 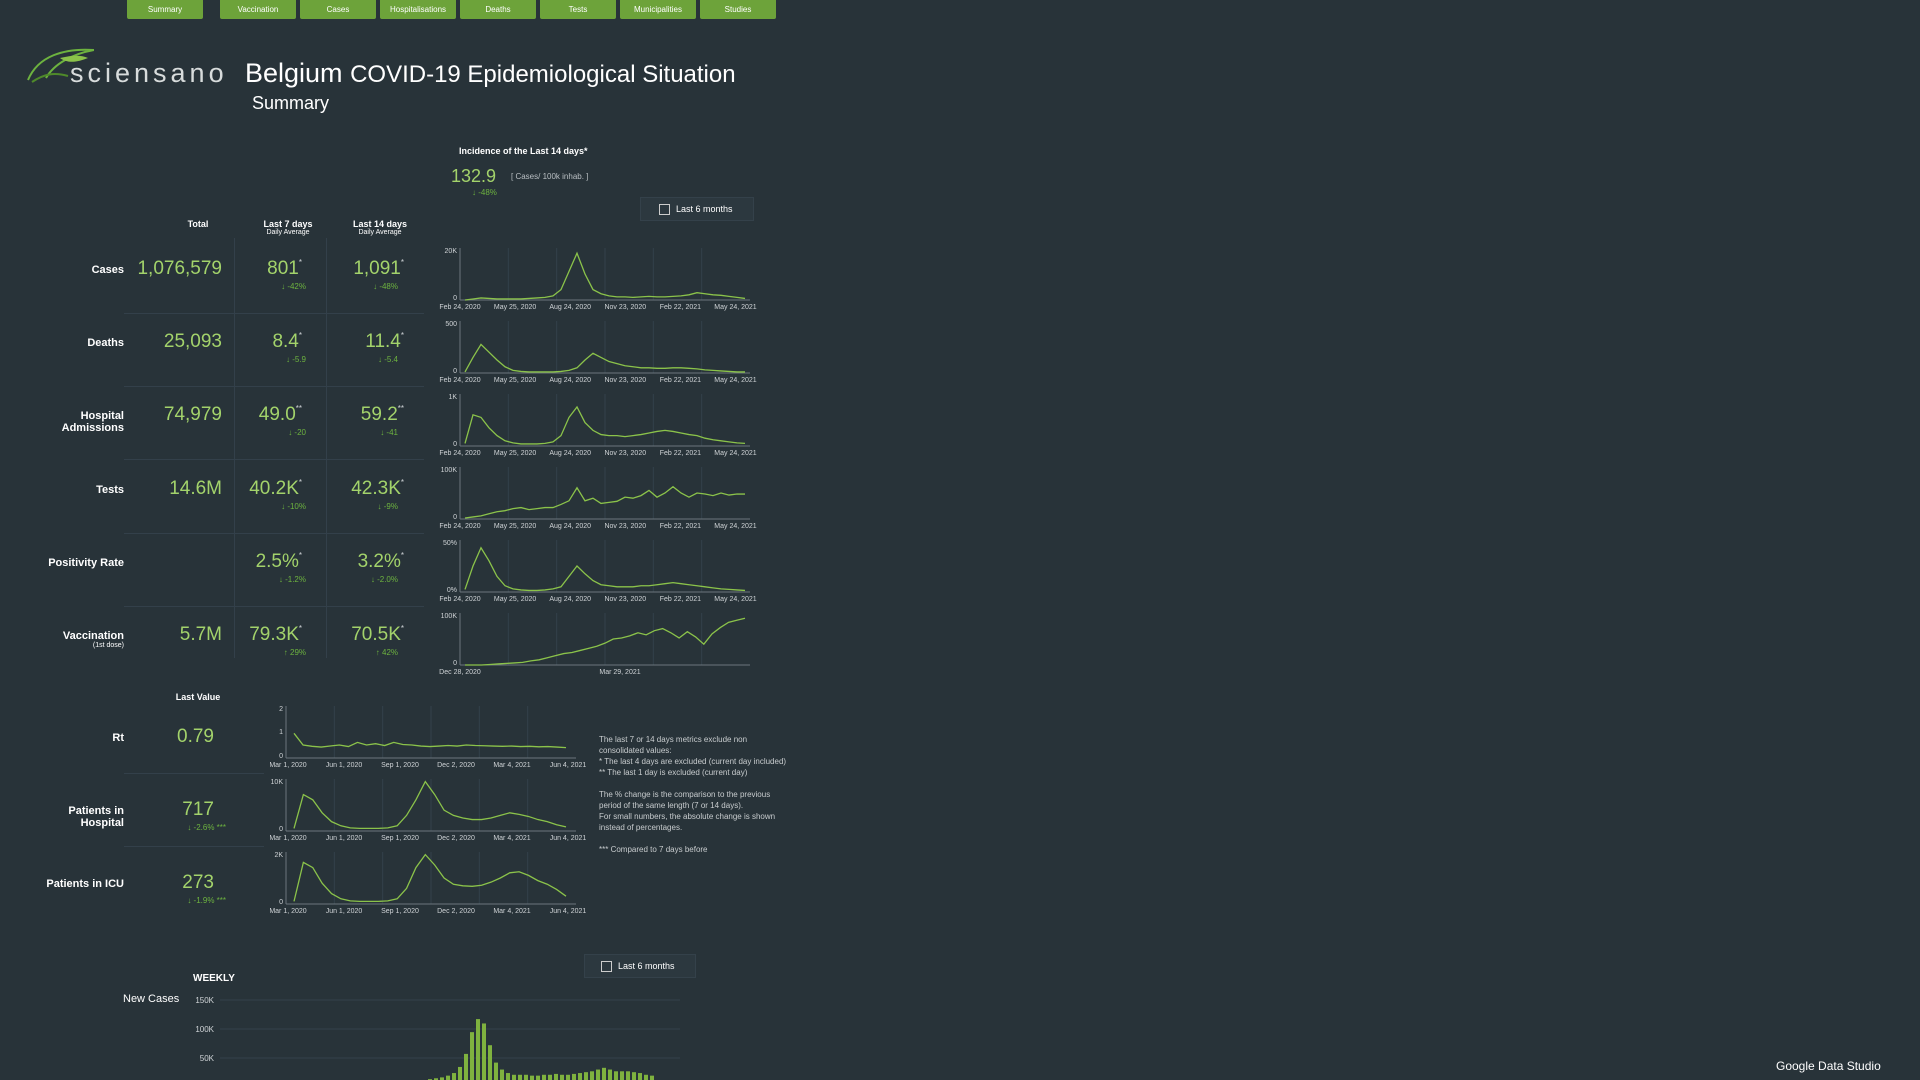 I want to click on y-tick-label: 150K, so click(x=204, y=1000).